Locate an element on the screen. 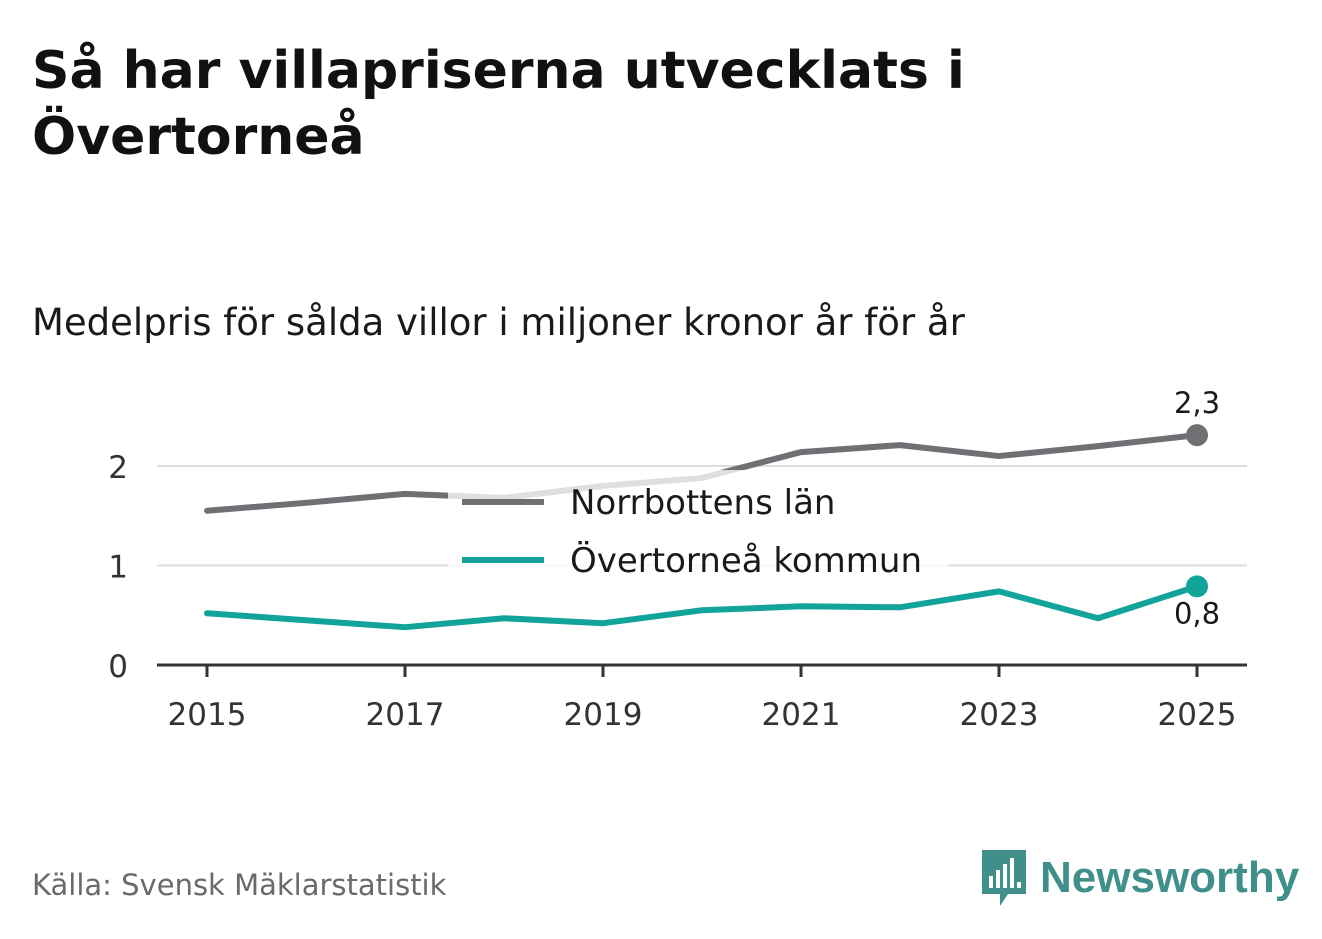 The height and width of the screenshot is (939, 1322). y-tick-label-1: 1 is located at coordinates (118, 568).